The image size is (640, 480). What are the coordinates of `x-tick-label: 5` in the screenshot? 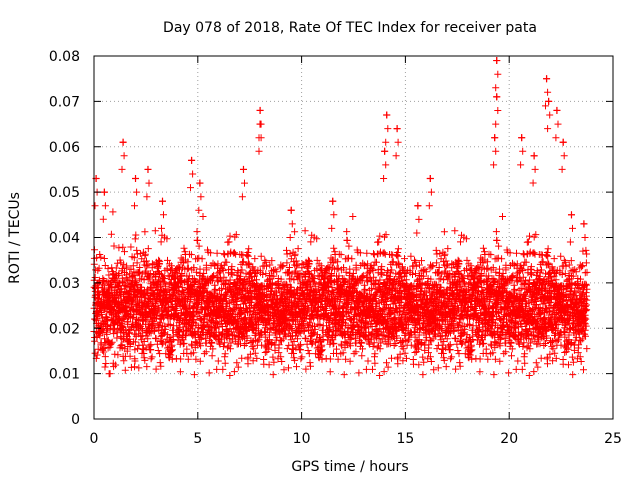 It's located at (197, 439).